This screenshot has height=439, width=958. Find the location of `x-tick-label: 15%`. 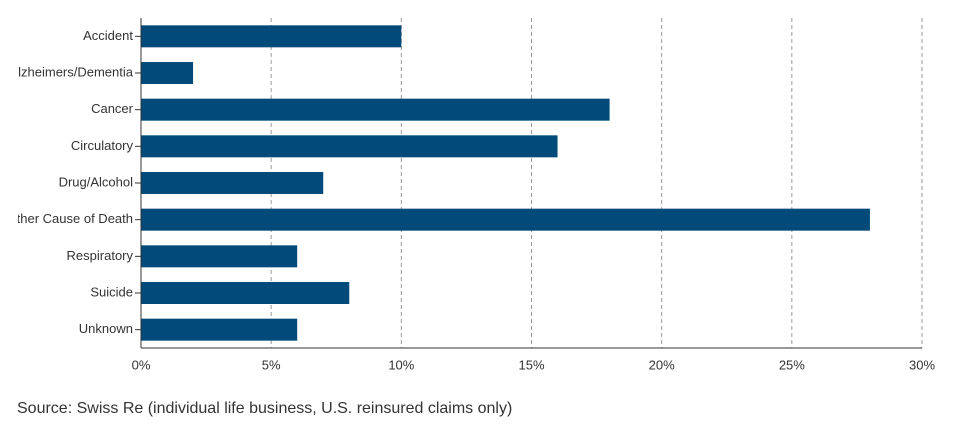

x-tick-label: 15% is located at coordinates (531, 364).